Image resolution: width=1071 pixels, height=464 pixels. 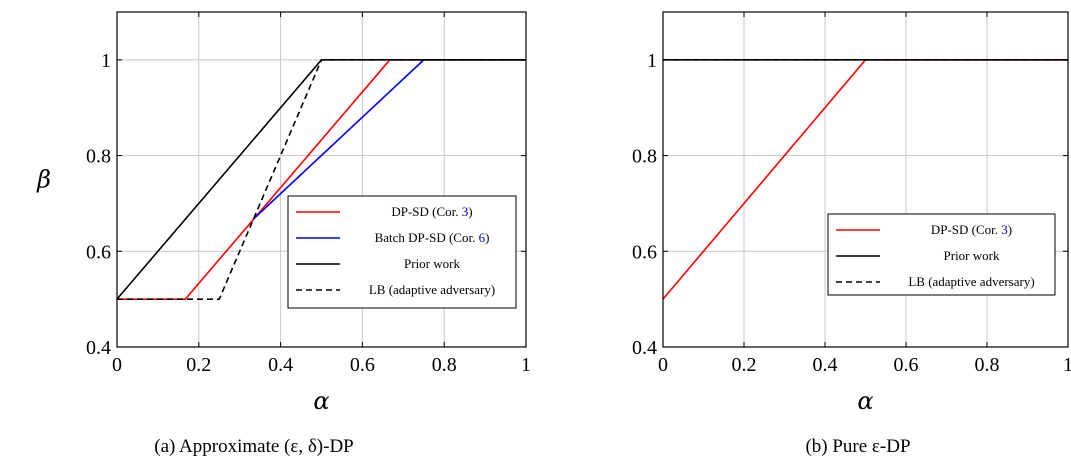 What do you see at coordinates (254, 446) in the screenshot?
I see `chart-a-caption: (a) Approximate (ε, δ)-DP` at bounding box center [254, 446].